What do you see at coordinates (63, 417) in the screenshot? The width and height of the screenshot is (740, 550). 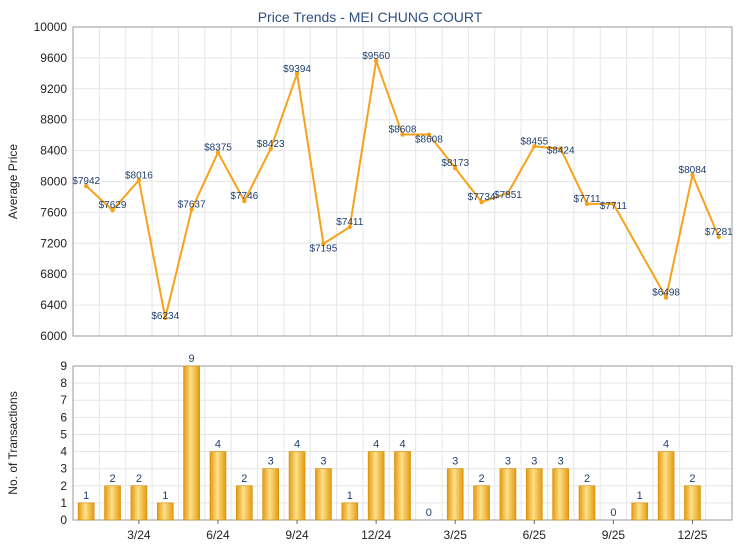 I see `y-tick-label: 6` at bounding box center [63, 417].